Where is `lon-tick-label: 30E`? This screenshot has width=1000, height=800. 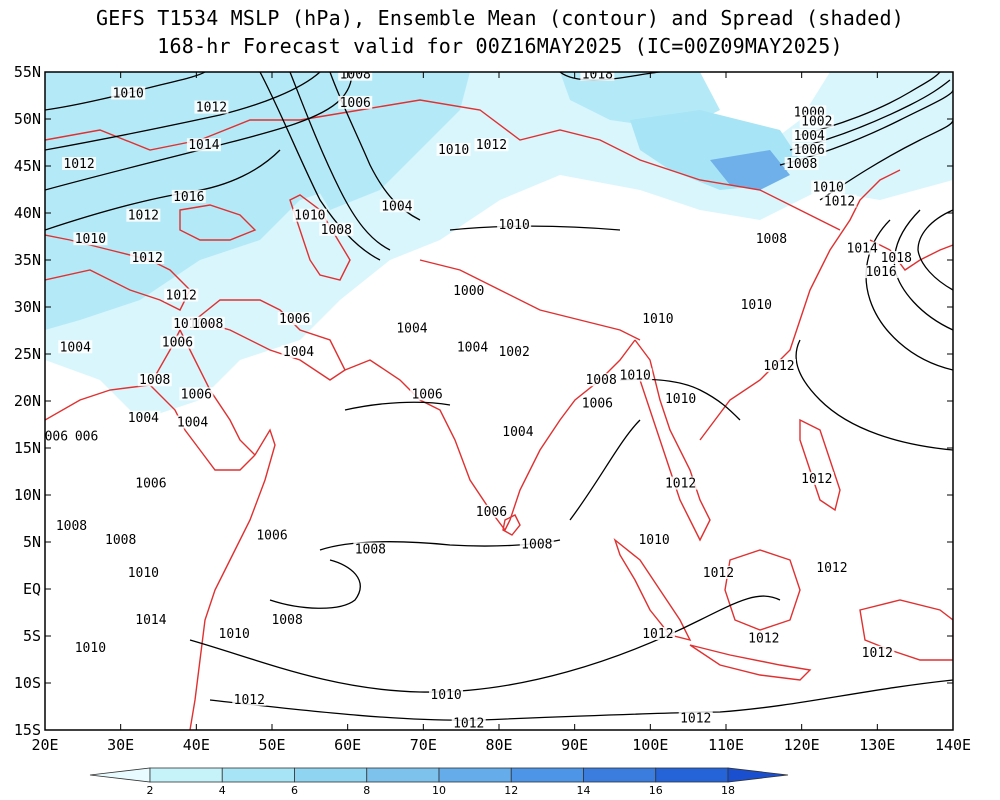 lon-tick-label: 30E is located at coordinates (120, 745).